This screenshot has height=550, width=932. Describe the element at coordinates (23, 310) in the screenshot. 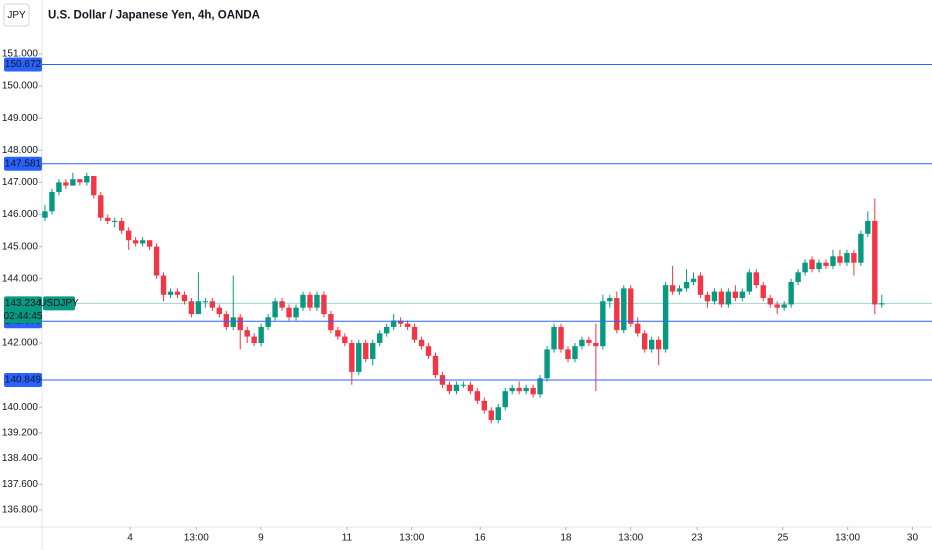

I see `last-price-bg` at that location.